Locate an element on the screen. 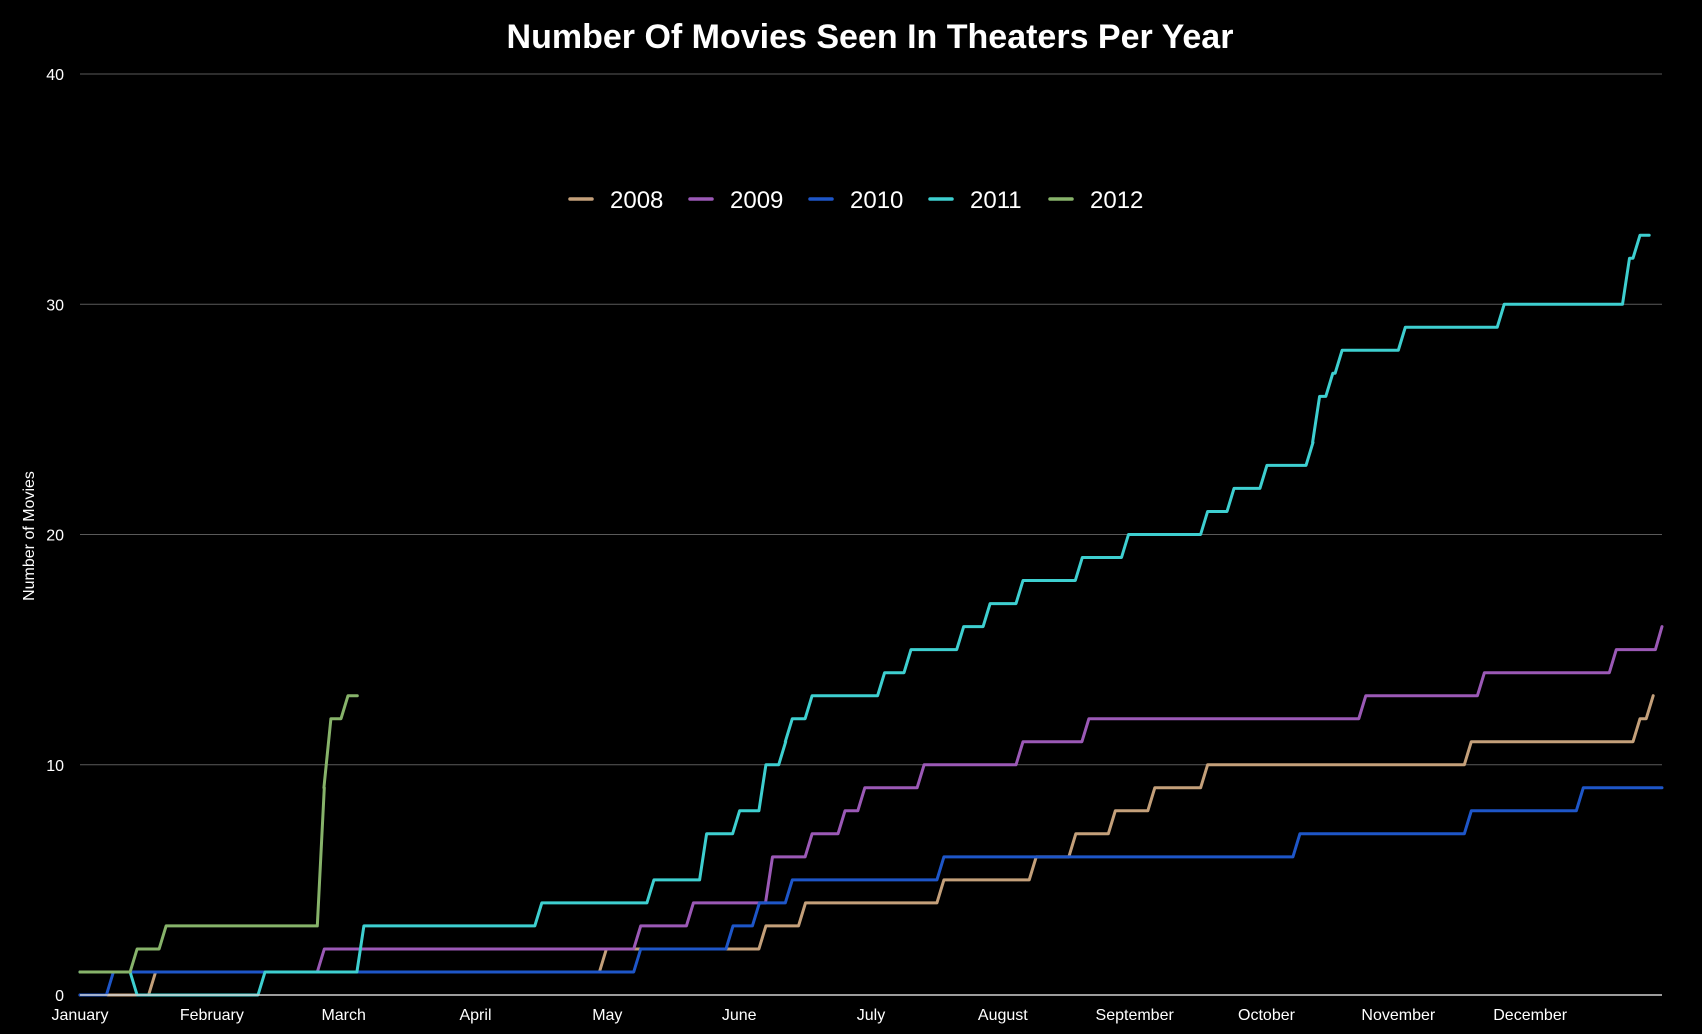 This screenshot has width=1702, height=1034. y-tick-label: 40 is located at coordinates (55, 75).